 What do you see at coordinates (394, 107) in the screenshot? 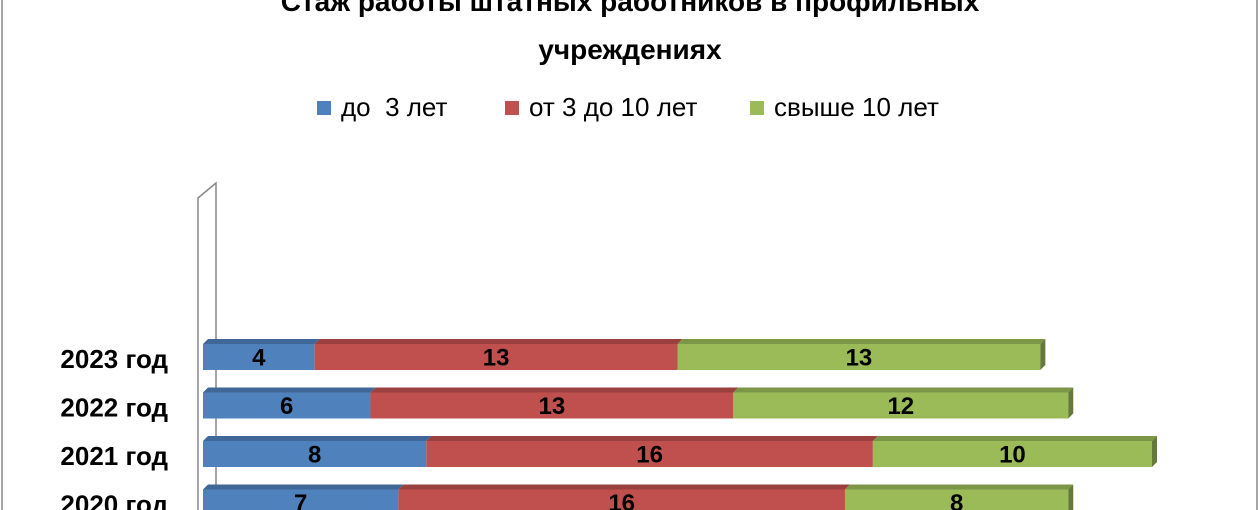
I see `legend-label: до 3 лет` at bounding box center [394, 107].